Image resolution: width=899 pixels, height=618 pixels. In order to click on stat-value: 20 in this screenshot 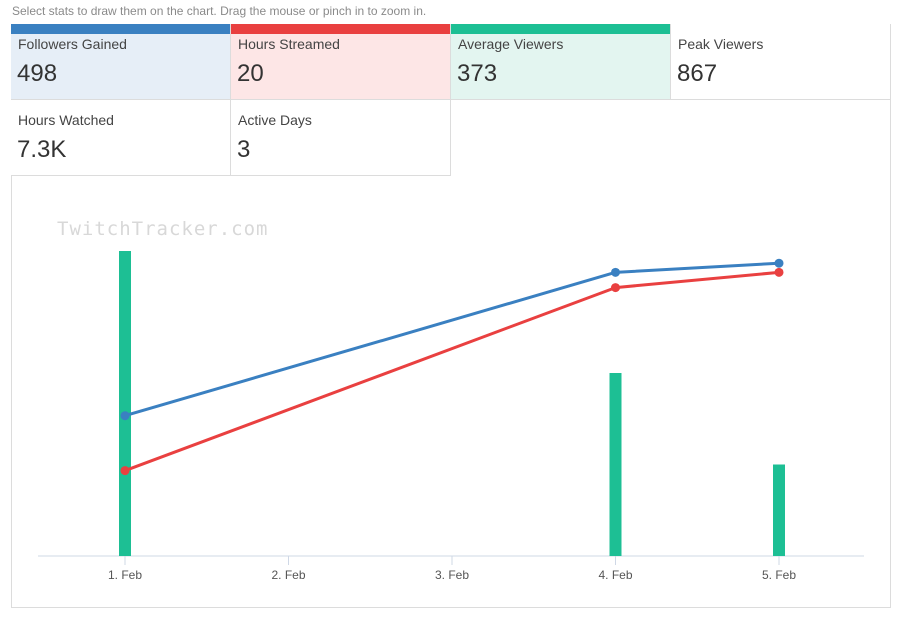, I will do `click(250, 73)`.